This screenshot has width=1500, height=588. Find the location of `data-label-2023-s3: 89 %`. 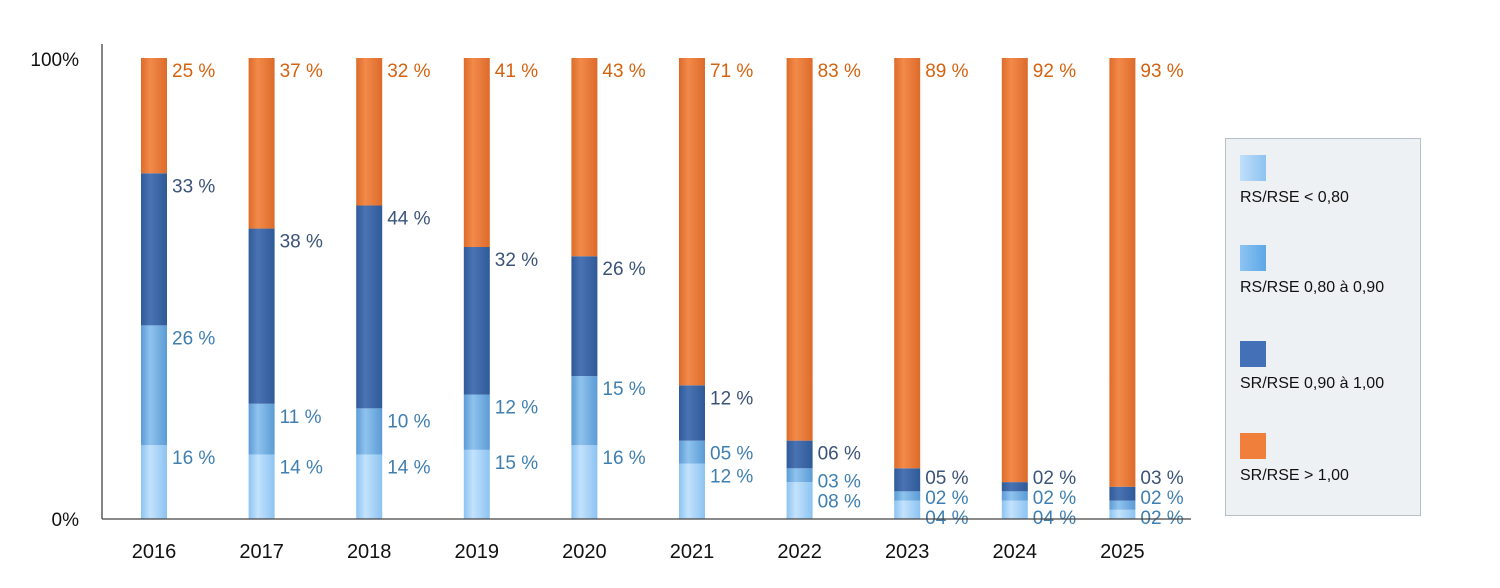

data-label-2023-s3: 89 % is located at coordinates (946, 71).